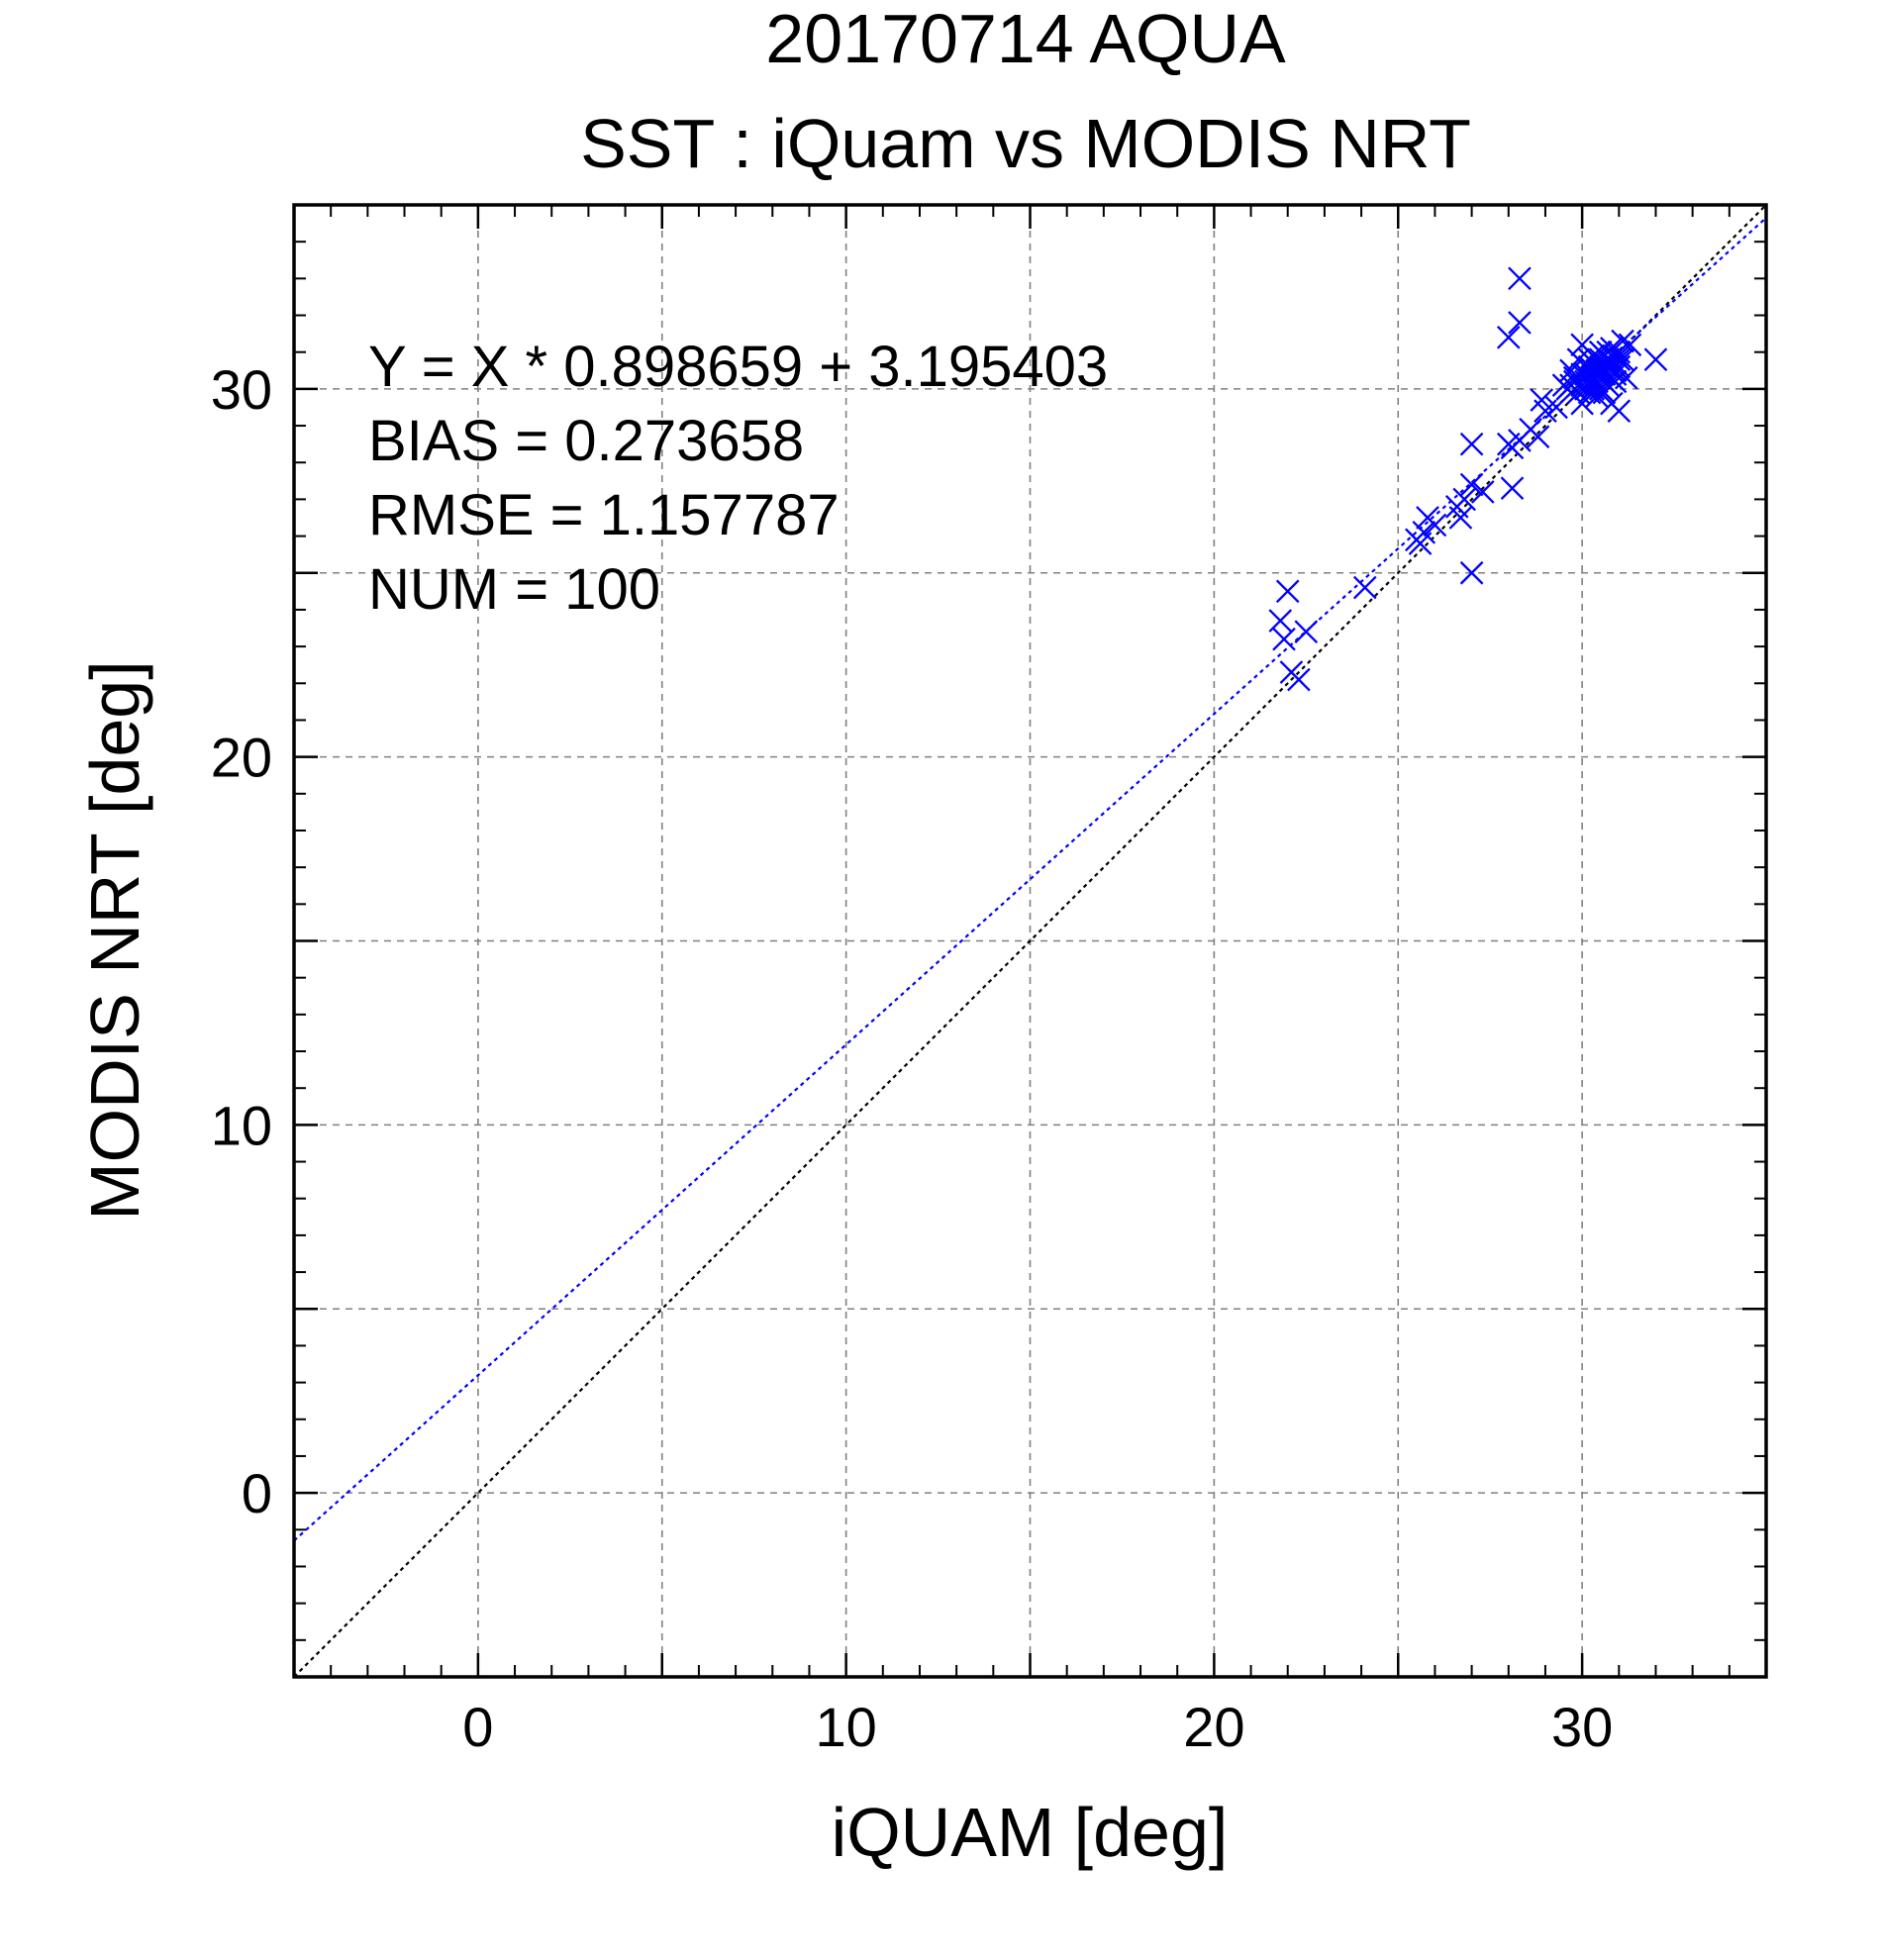  Describe the element at coordinates (586, 441) in the screenshot. I see `stats-bias: BIAS = 0.273658` at that location.